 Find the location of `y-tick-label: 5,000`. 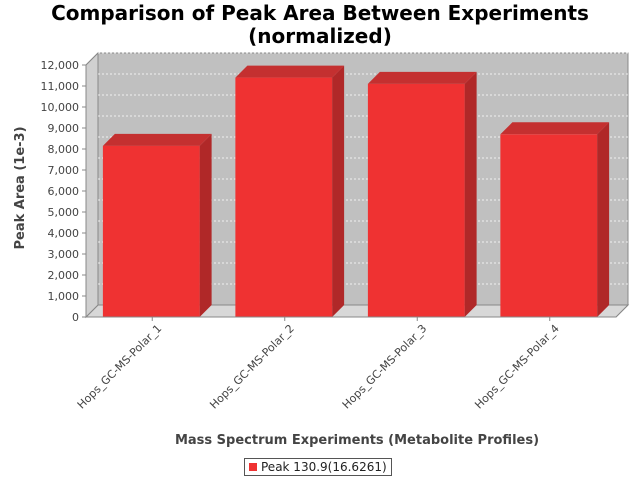

y-tick-label: 5,000 is located at coordinates (64, 212).